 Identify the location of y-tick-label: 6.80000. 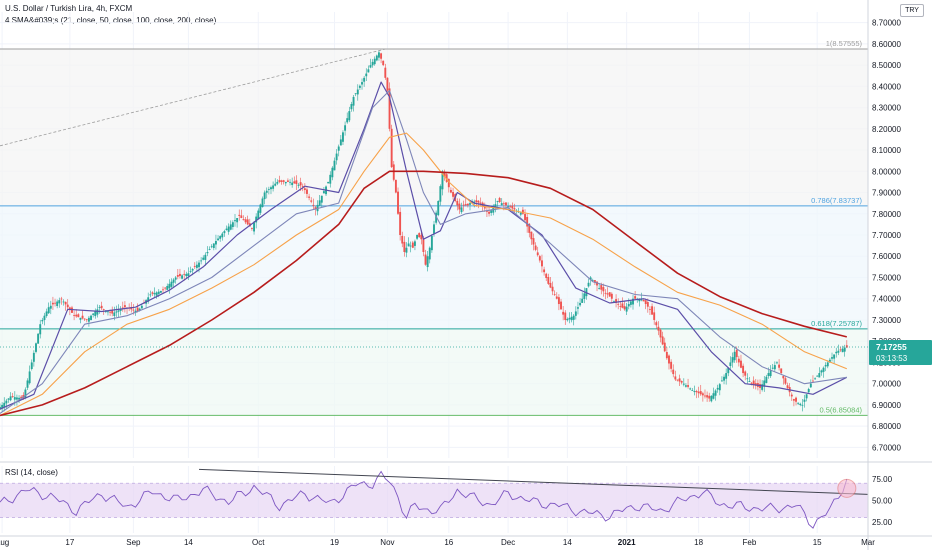
(886, 426).